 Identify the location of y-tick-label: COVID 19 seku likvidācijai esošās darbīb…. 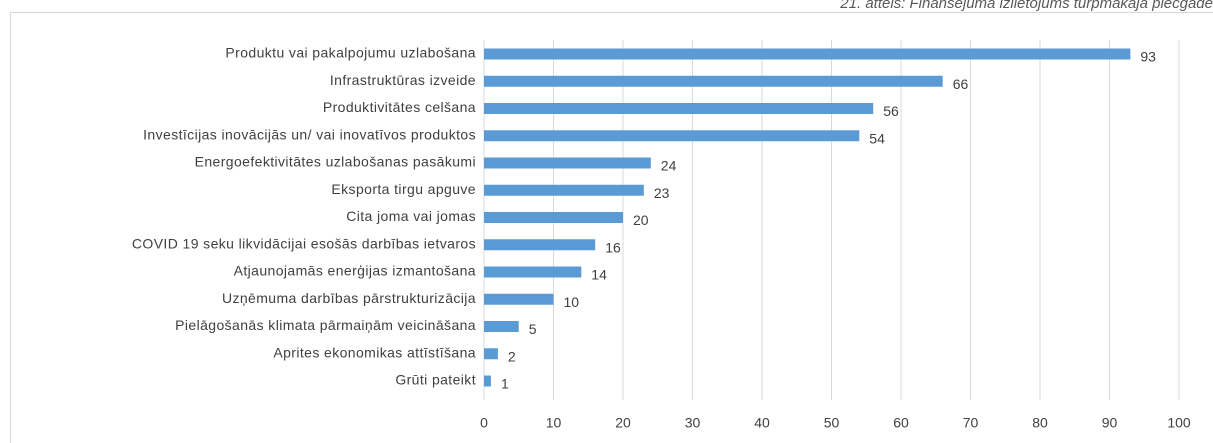
(304, 243).